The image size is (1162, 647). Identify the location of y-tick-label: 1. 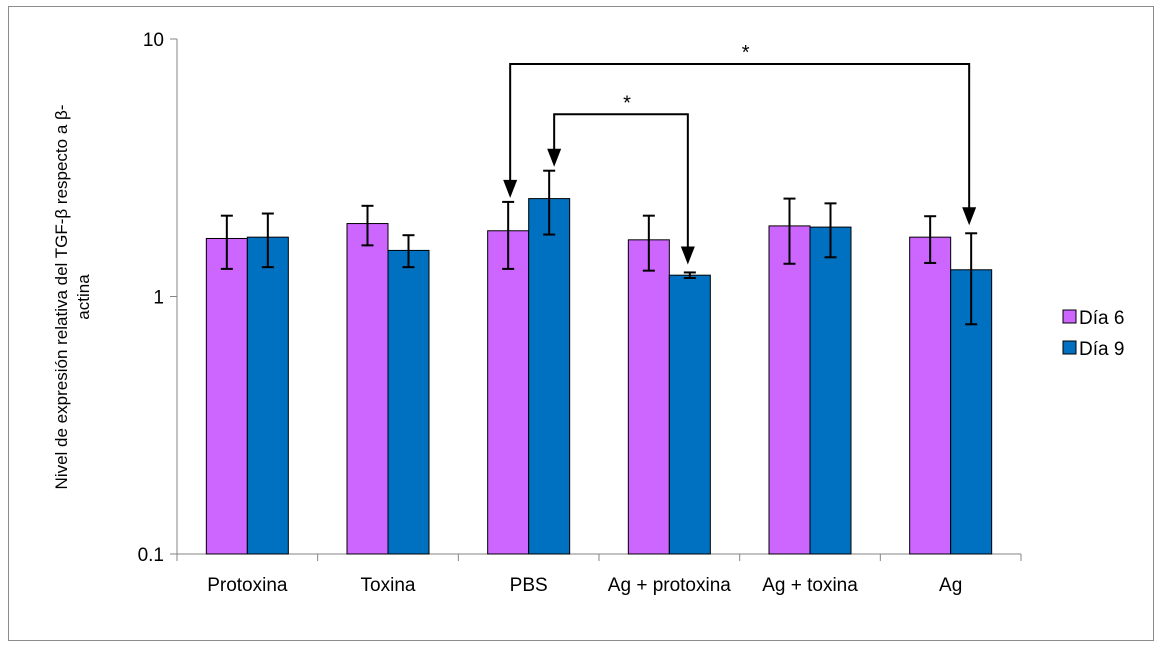
(158, 298).